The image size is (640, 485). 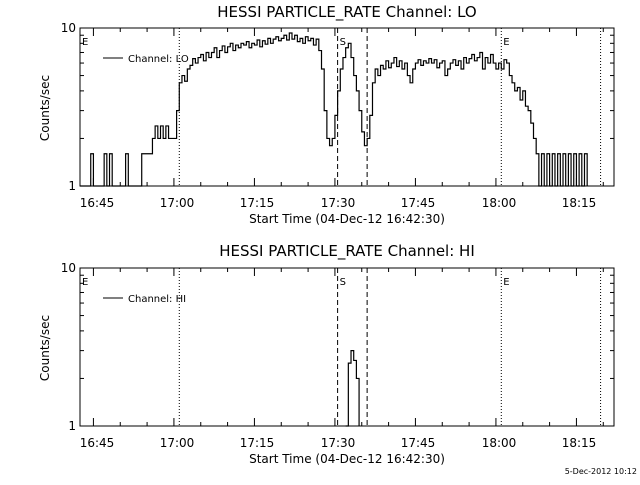 What do you see at coordinates (158, 59) in the screenshot?
I see `legend-label: Channel: LO` at bounding box center [158, 59].